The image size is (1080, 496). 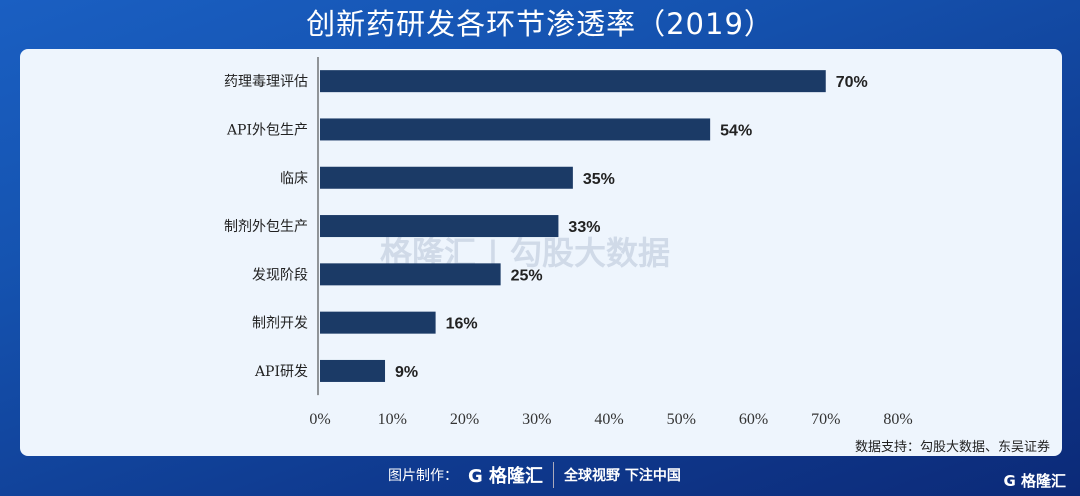 What do you see at coordinates (681, 419) in the screenshot?
I see `x-tick-label: 50%` at bounding box center [681, 419].